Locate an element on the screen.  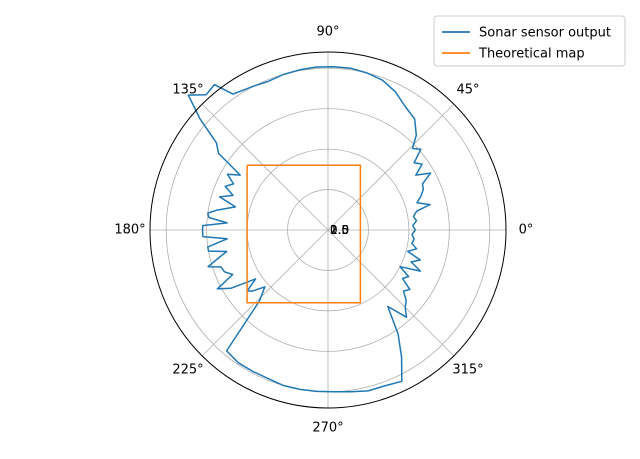
angle-tick-label-7: 315° is located at coordinates (467, 370).